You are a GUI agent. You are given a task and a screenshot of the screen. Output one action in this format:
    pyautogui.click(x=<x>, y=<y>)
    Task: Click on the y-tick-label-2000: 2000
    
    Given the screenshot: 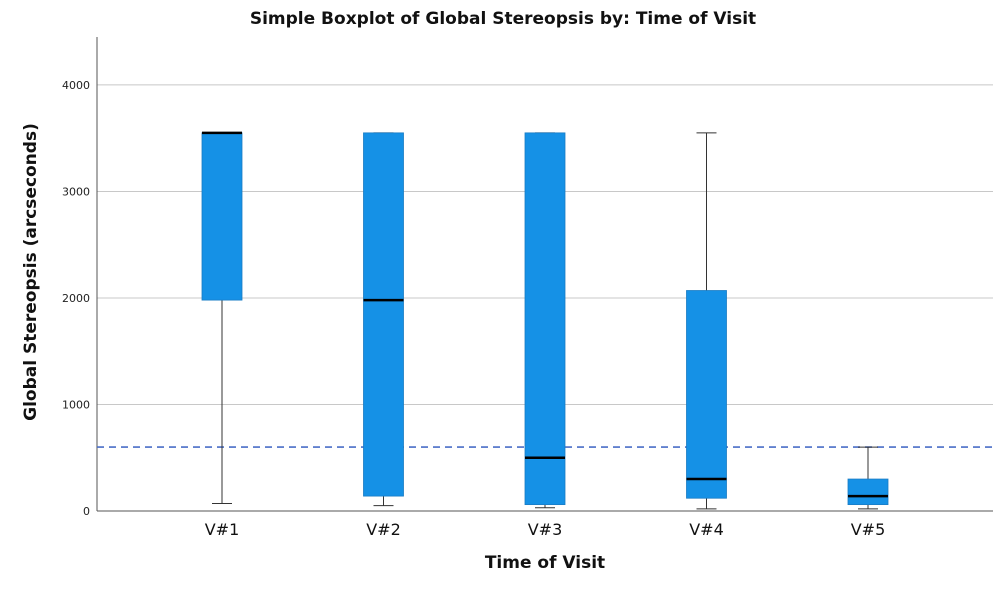 What is the action you would take?
    pyautogui.click(x=76, y=298)
    